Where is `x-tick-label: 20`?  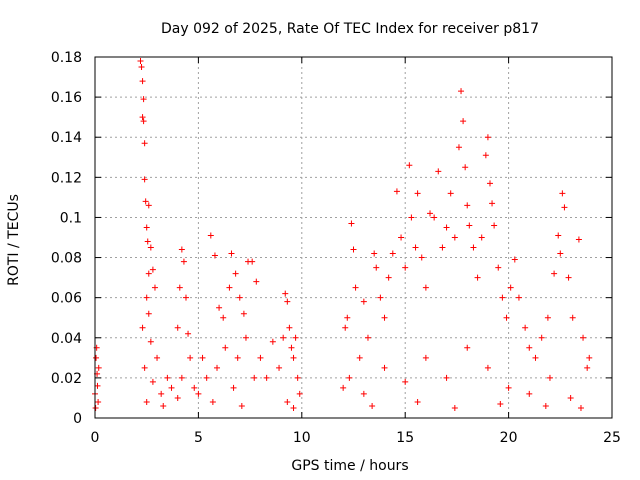 x-tick-label: 20 is located at coordinates (509, 438).